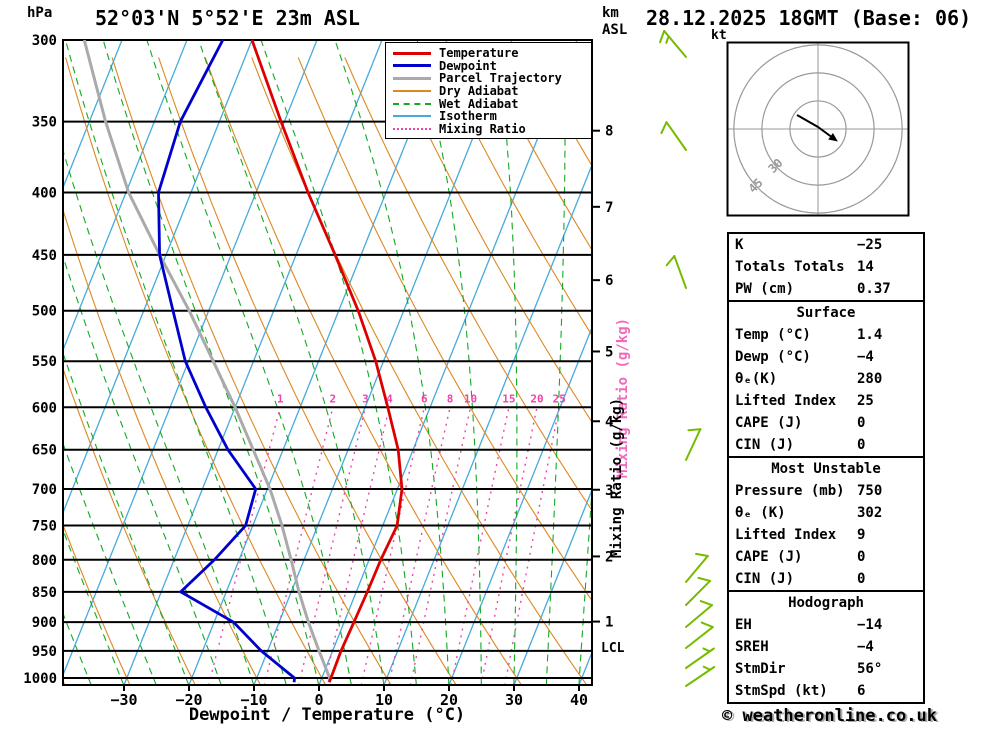 This screenshot has width=1000, height=733. Describe the element at coordinates (44, 561) in the screenshot. I see `svg-text: 800` at that location.